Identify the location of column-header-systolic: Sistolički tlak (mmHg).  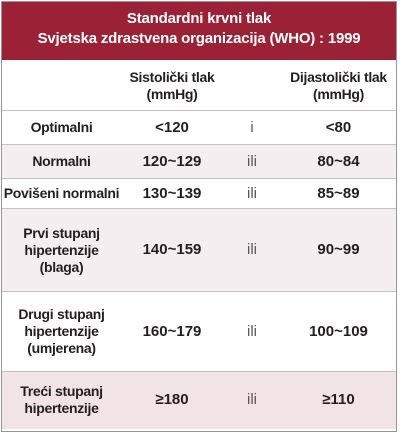
(172, 85).